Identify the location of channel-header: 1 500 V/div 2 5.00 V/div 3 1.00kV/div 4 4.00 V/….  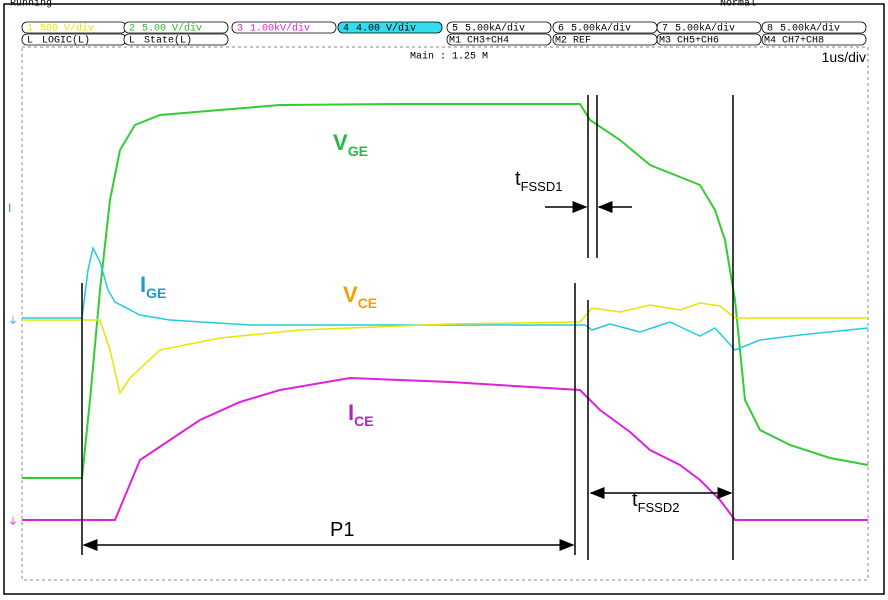
(444, 34).